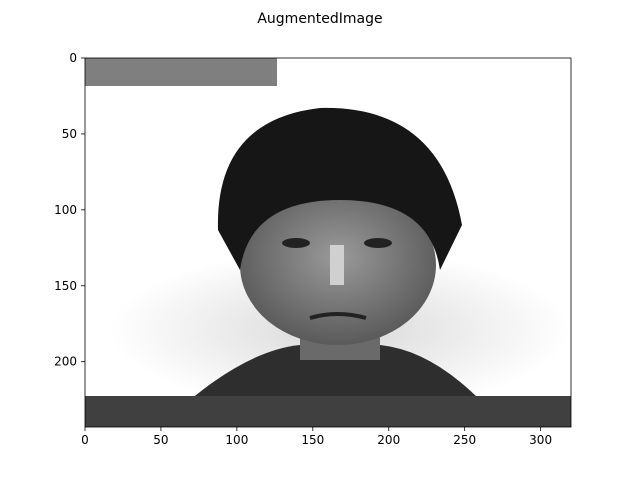 The height and width of the screenshot is (484, 640). I want to click on y-tick-label: 200, so click(65, 362).